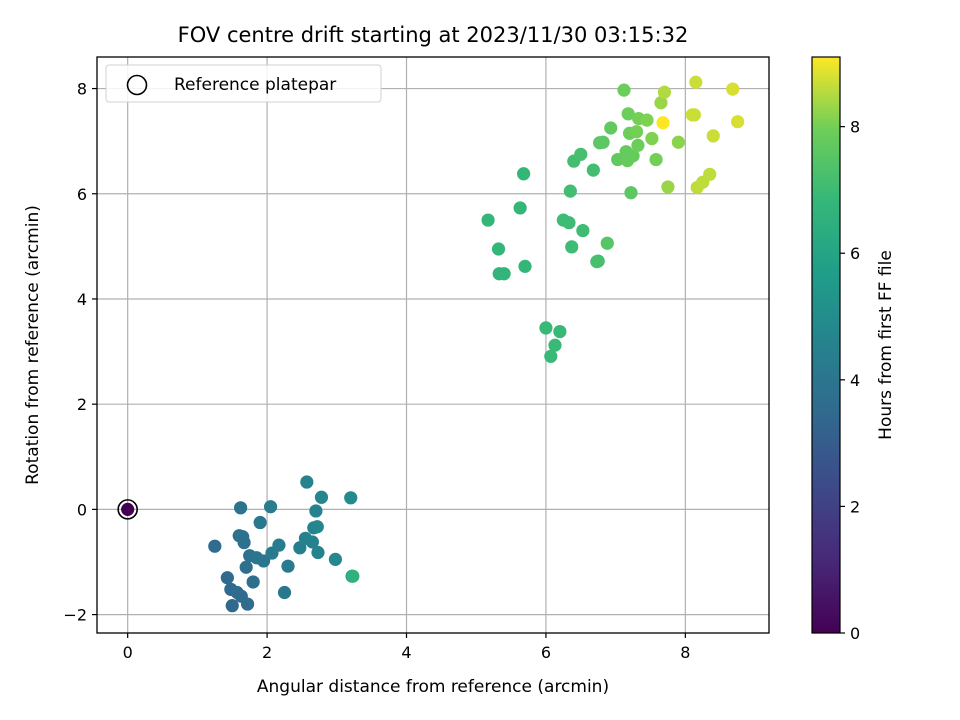  What do you see at coordinates (82, 299) in the screenshot?
I see `y-tick-label: 4` at bounding box center [82, 299].